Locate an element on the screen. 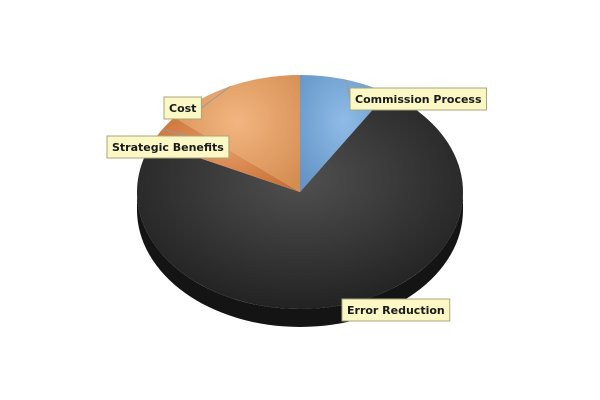  pie-label-cost-text: Cost is located at coordinates (182, 108).